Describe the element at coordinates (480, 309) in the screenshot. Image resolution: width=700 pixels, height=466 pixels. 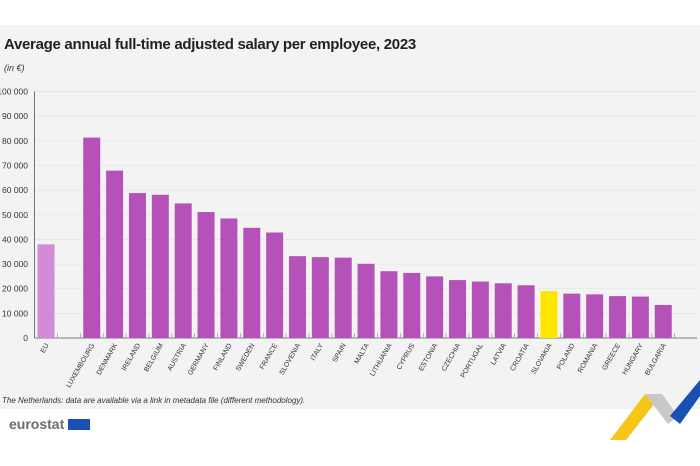
I see `bar-portugal` at that location.